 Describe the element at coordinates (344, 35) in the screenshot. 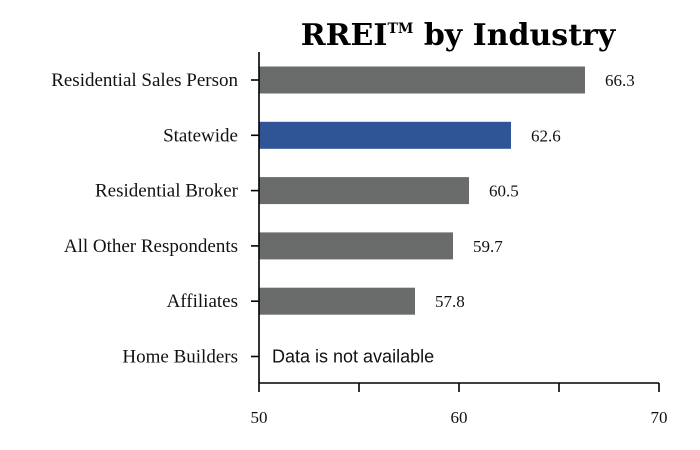

I see `chart-title-main: RREI` at that location.